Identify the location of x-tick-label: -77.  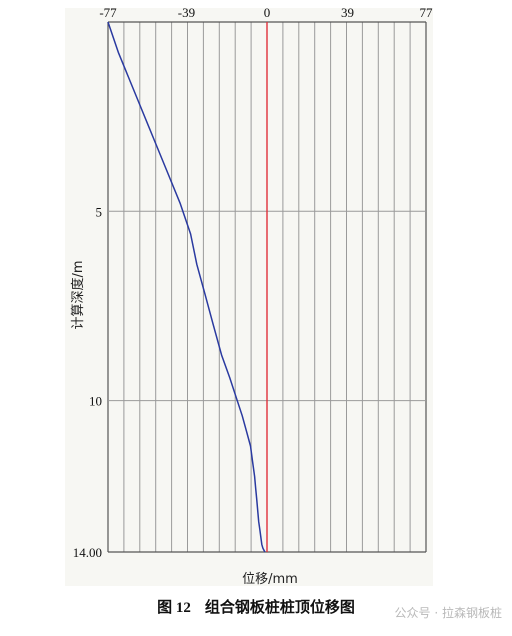
(108, 12).